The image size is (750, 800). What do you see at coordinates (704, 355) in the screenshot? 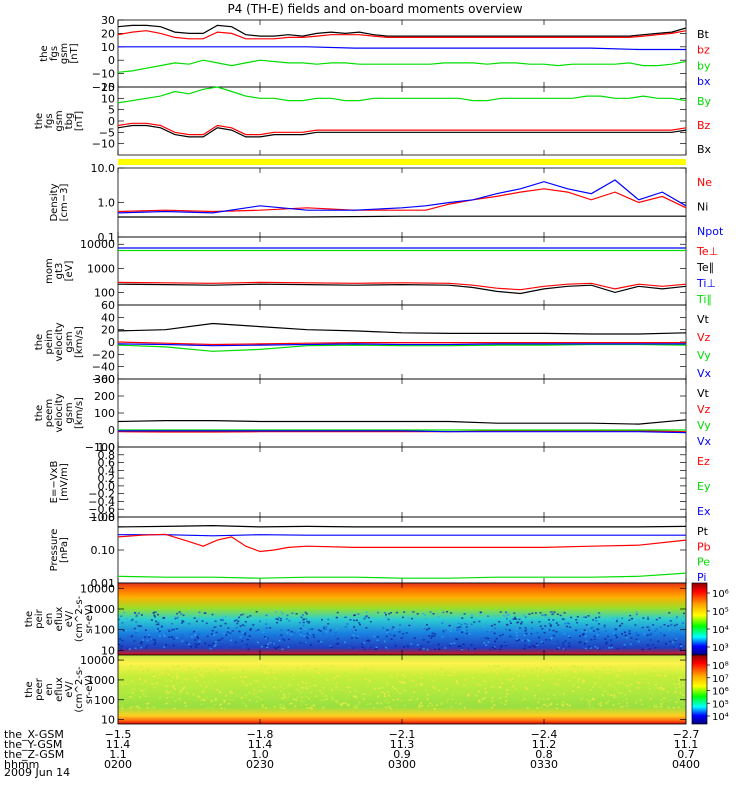
I see `legend-entry: Vy` at bounding box center [704, 355].